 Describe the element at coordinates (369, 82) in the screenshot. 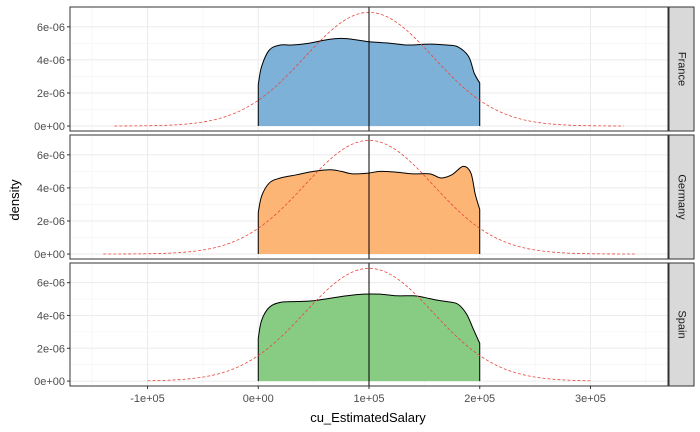

I see `density-outline-france` at that location.